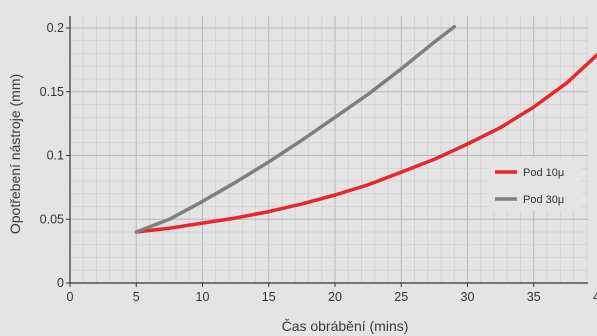 The height and width of the screenshot is (336, 597). What do you see at coordinates (269, 297) in the screenshot?
I see `x-tick-label: 15` at bounding box center [269, 297].